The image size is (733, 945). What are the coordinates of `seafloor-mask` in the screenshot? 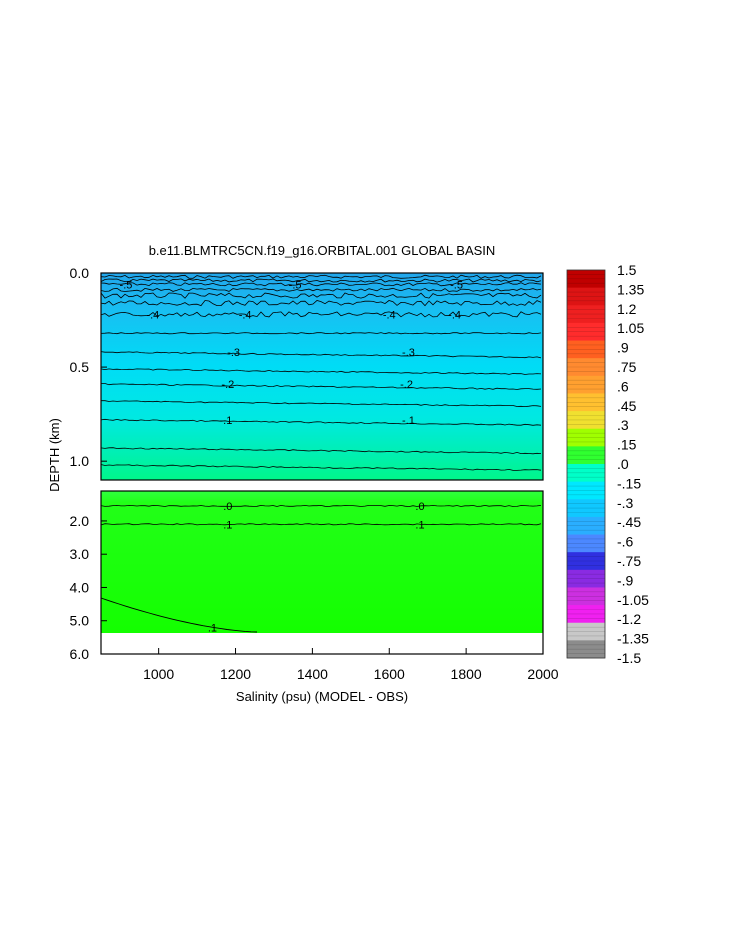 It's located at (321, 643).